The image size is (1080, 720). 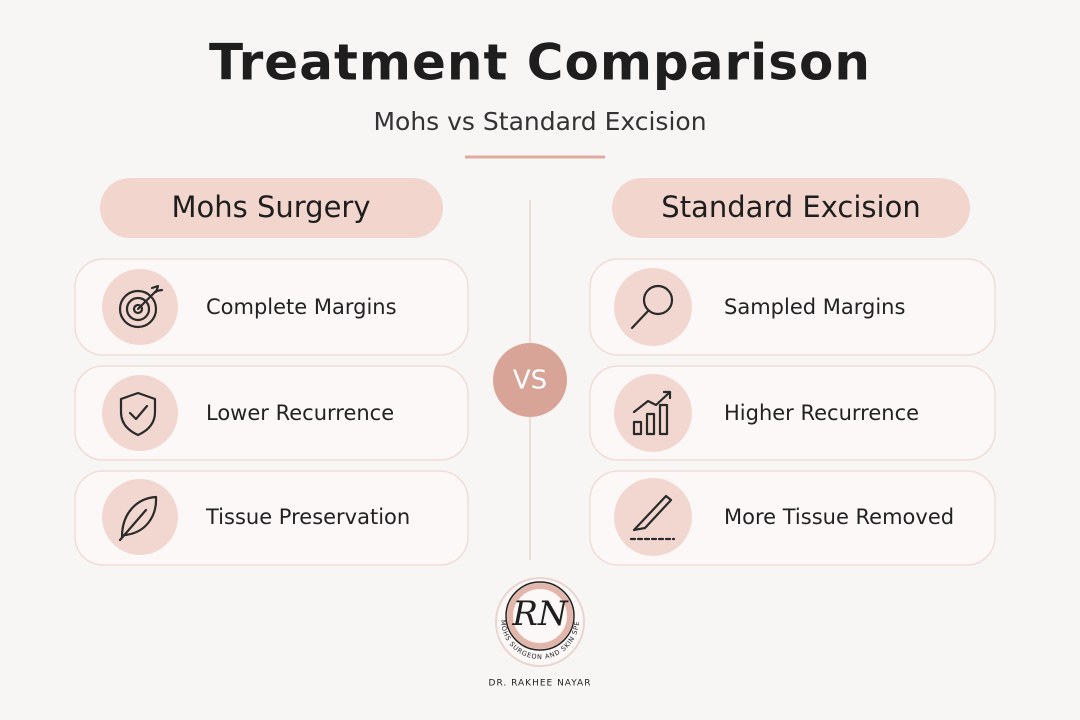 What do you see at coordinates (539, 121) in the screenshot?
I see `subtitle: Mohs vs Standard Excision` at bounding box center [539, 121].